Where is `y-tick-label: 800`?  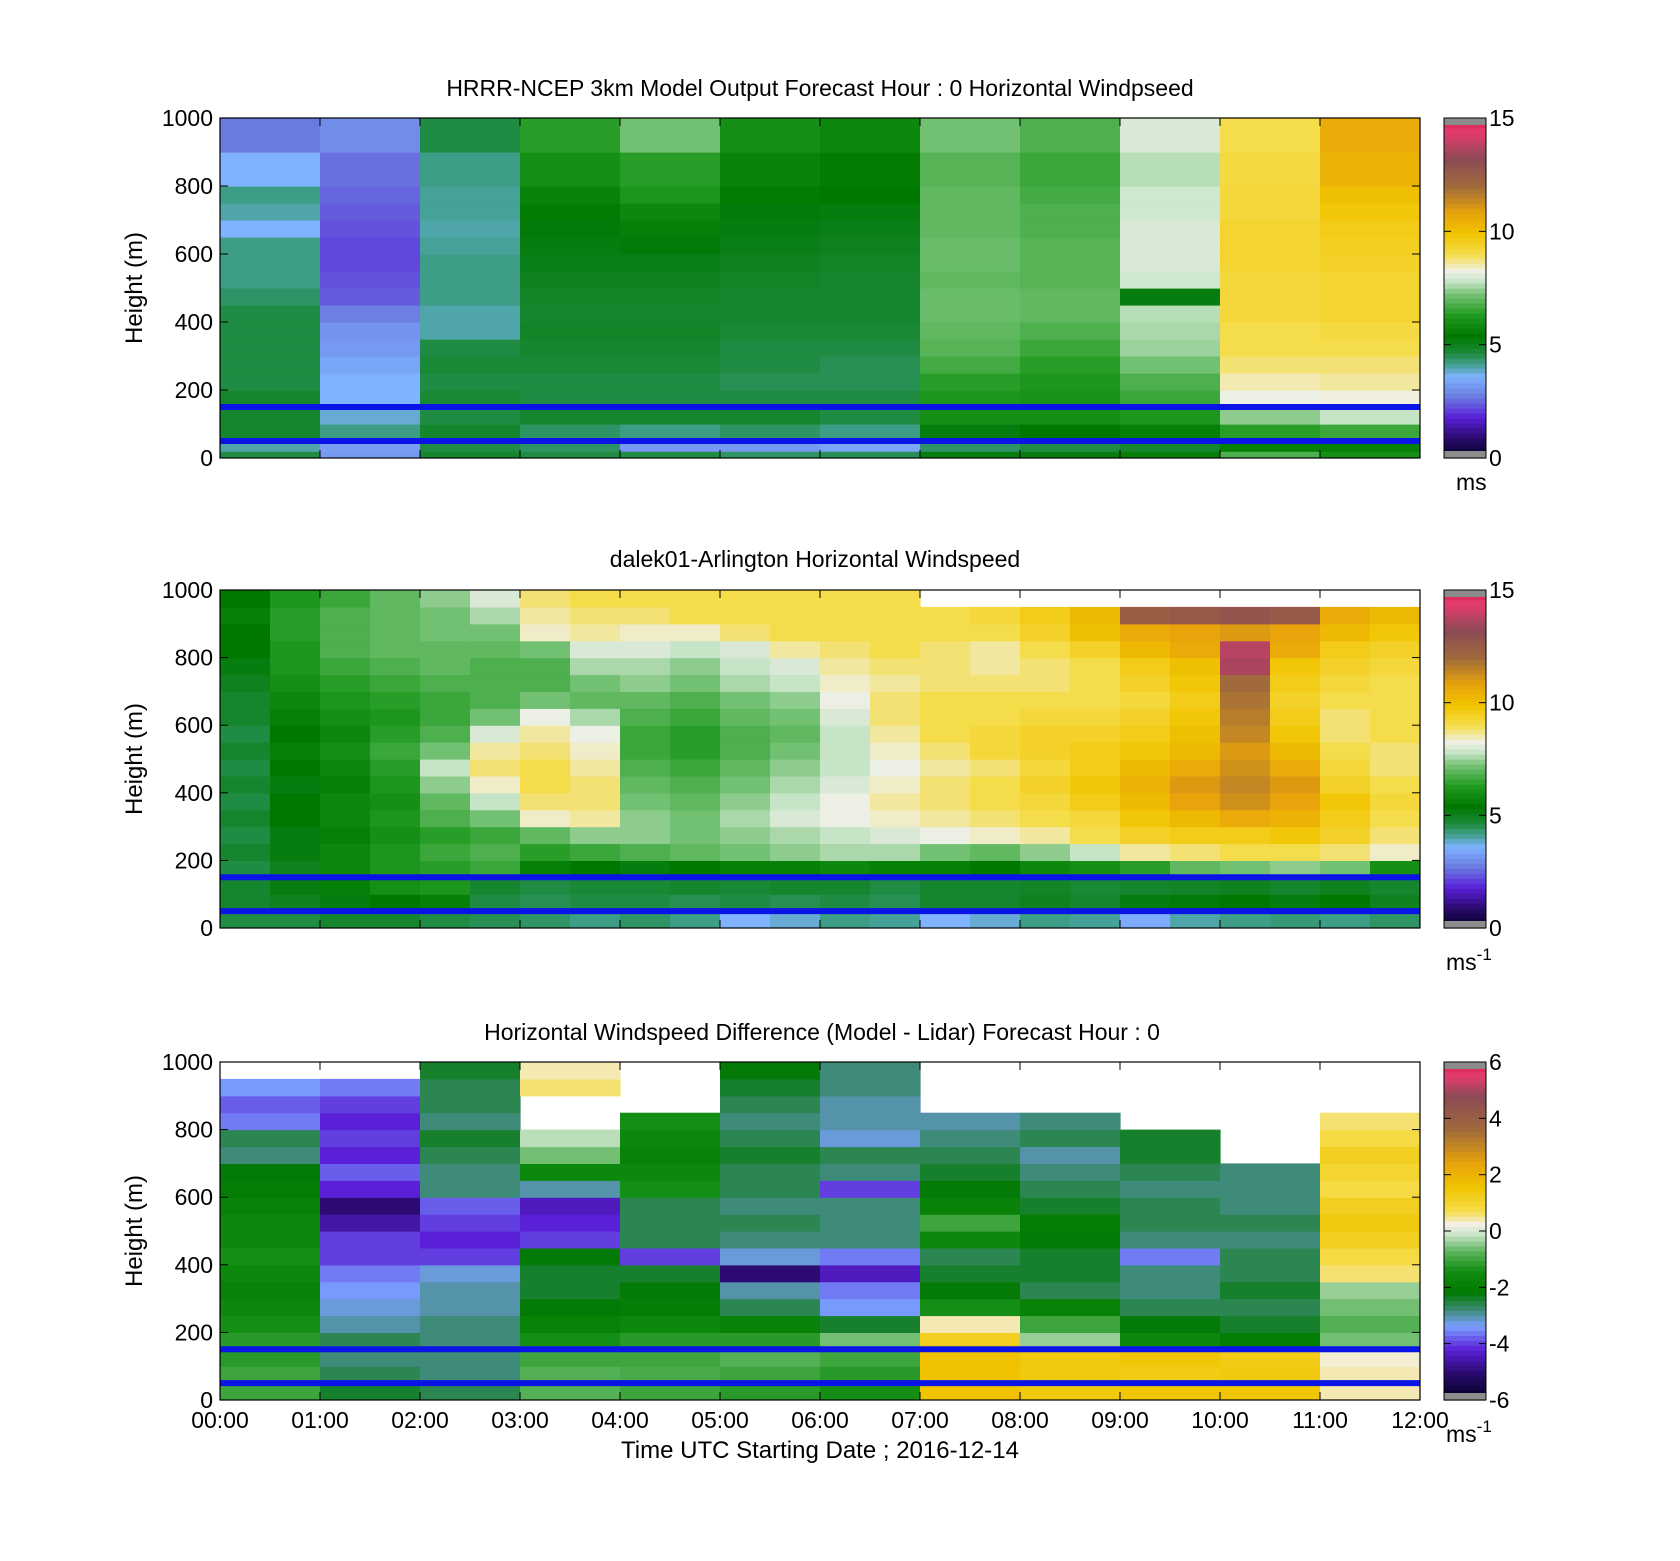
y-tick-label: 800 is located at coordinates (194, 658).